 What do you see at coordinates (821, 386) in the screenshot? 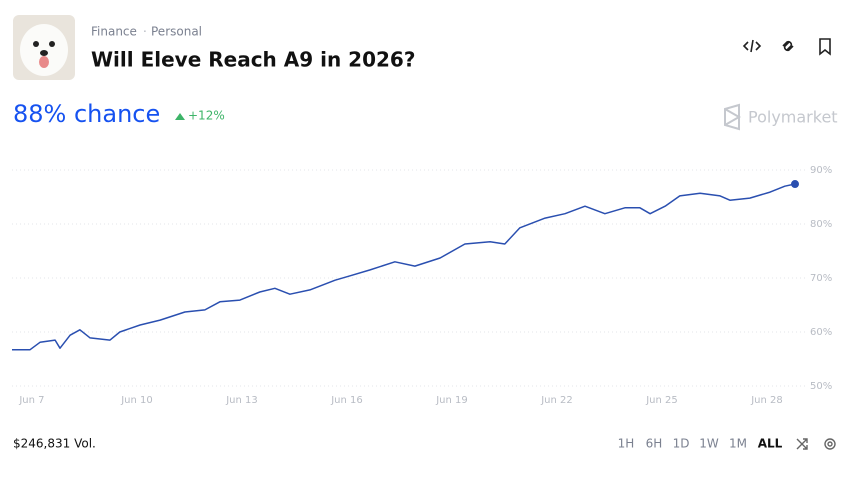
I see `y-tick-label: 50%` at bounding box center [821, 386].